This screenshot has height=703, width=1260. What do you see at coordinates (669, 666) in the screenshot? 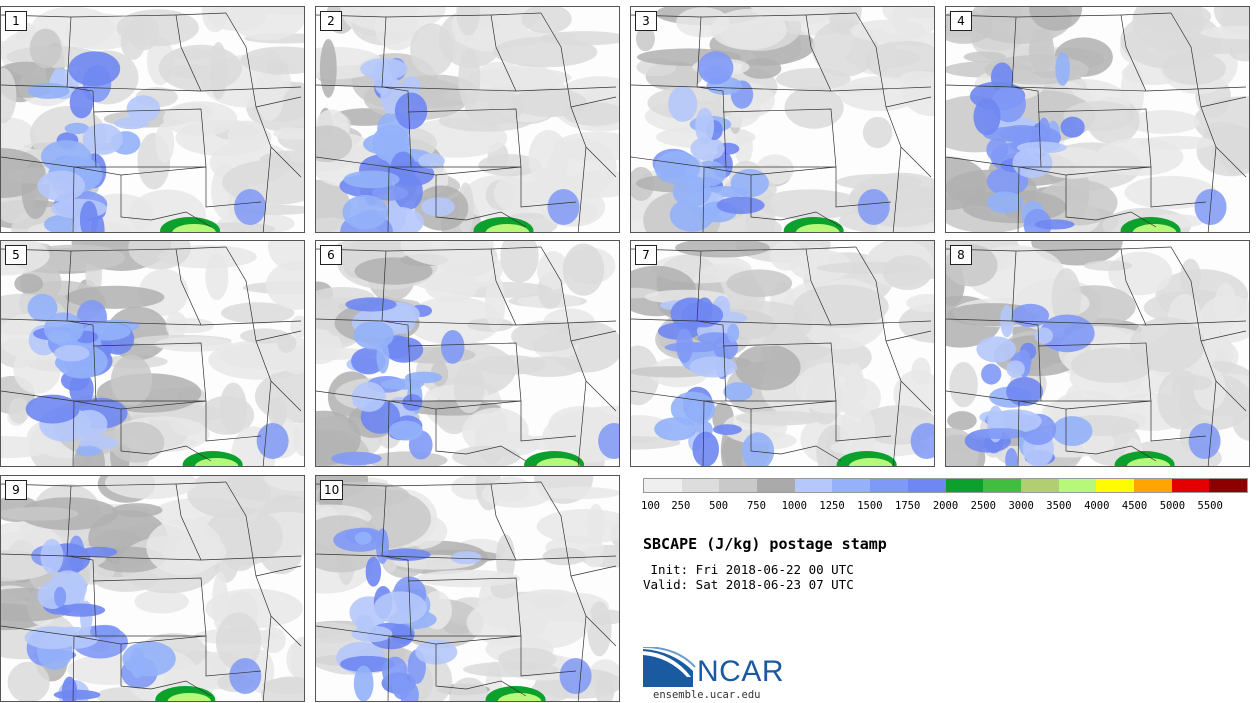
I see `ncar-logo-mark` at bounding box center [669, 666].